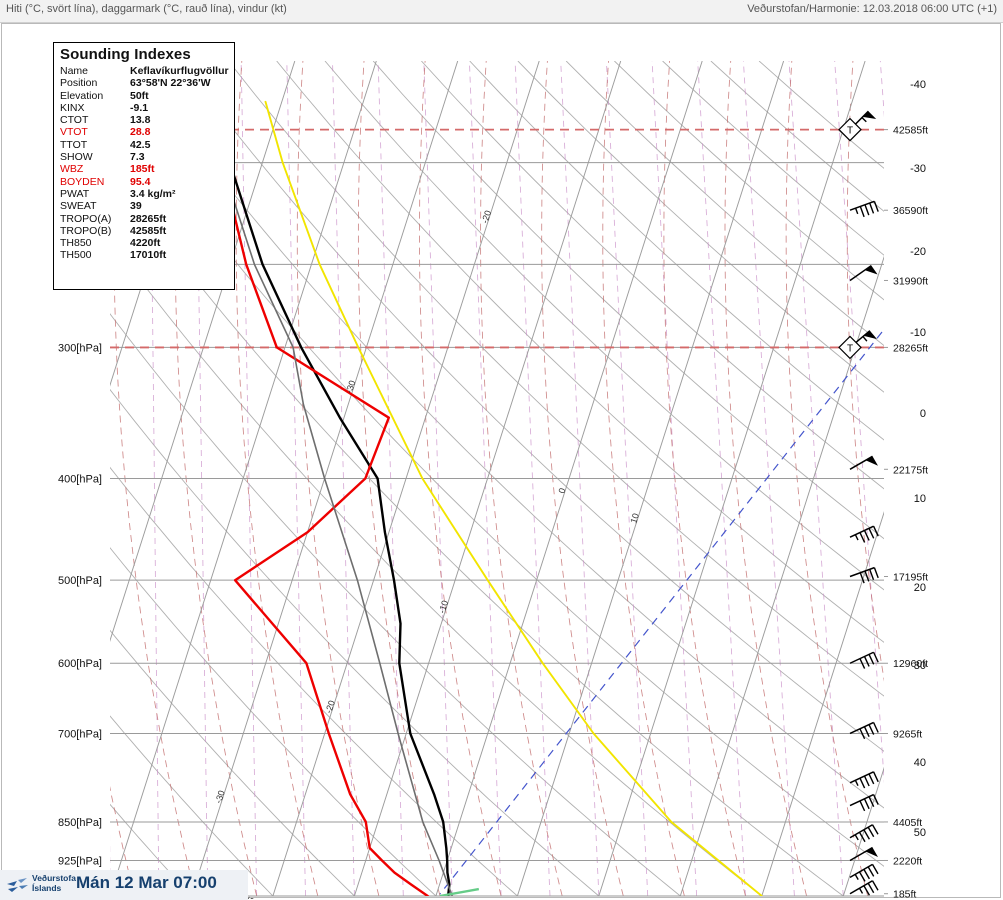 The height and width of the screenshot is (900, 1003). I want to click on mixing-ratio-label: 16, so click(642, 898).